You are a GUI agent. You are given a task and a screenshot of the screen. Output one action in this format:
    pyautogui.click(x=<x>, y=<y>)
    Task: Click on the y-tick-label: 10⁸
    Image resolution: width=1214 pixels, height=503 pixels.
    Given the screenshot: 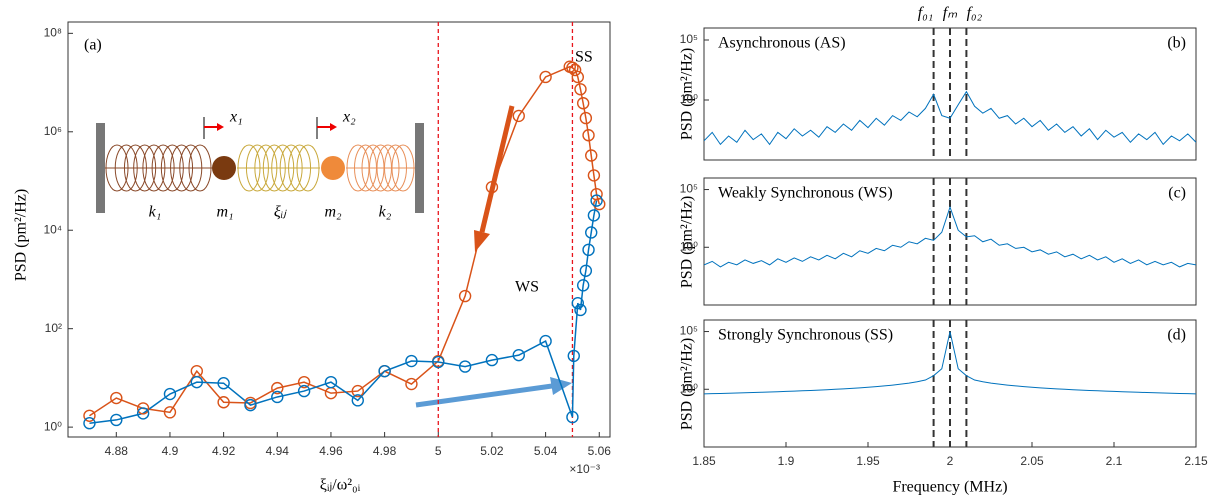 What is the action you would take?
    pyautogui.click(x=53, y=33)
    